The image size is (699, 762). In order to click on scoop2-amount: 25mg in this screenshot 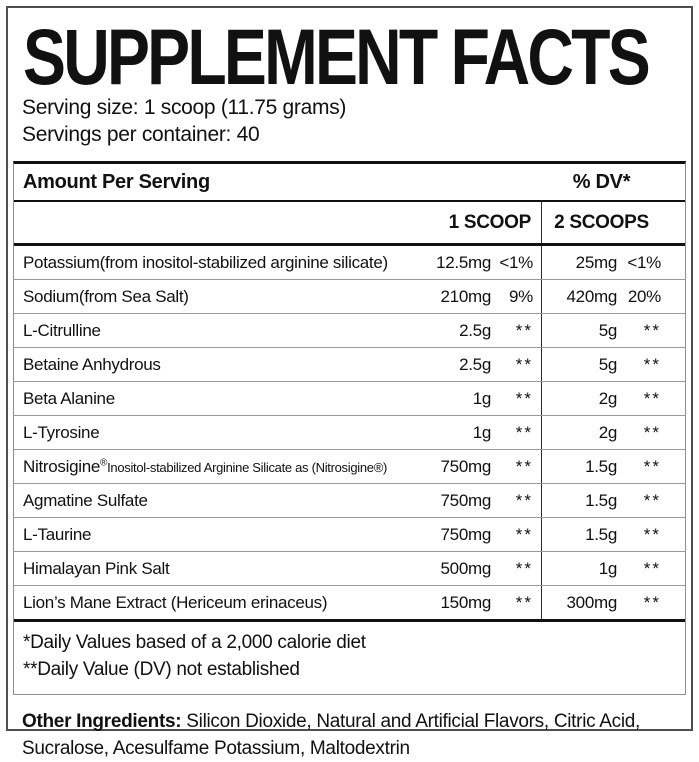, I will do `click(596, 262)`.